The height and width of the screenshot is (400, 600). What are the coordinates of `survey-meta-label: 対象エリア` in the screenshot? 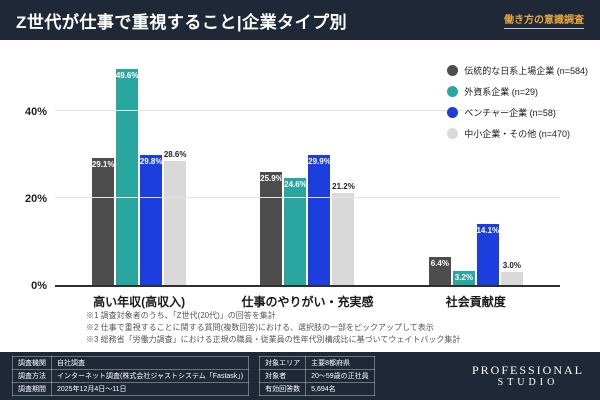 It's located at (283, 363).